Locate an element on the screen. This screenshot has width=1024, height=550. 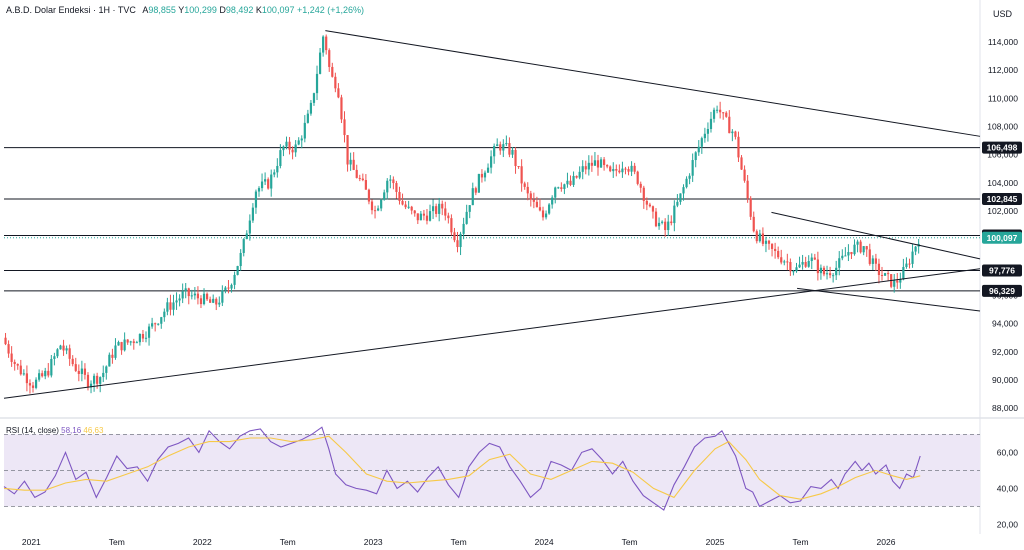
currency-label: USD is located at coordinates (1002, 14).